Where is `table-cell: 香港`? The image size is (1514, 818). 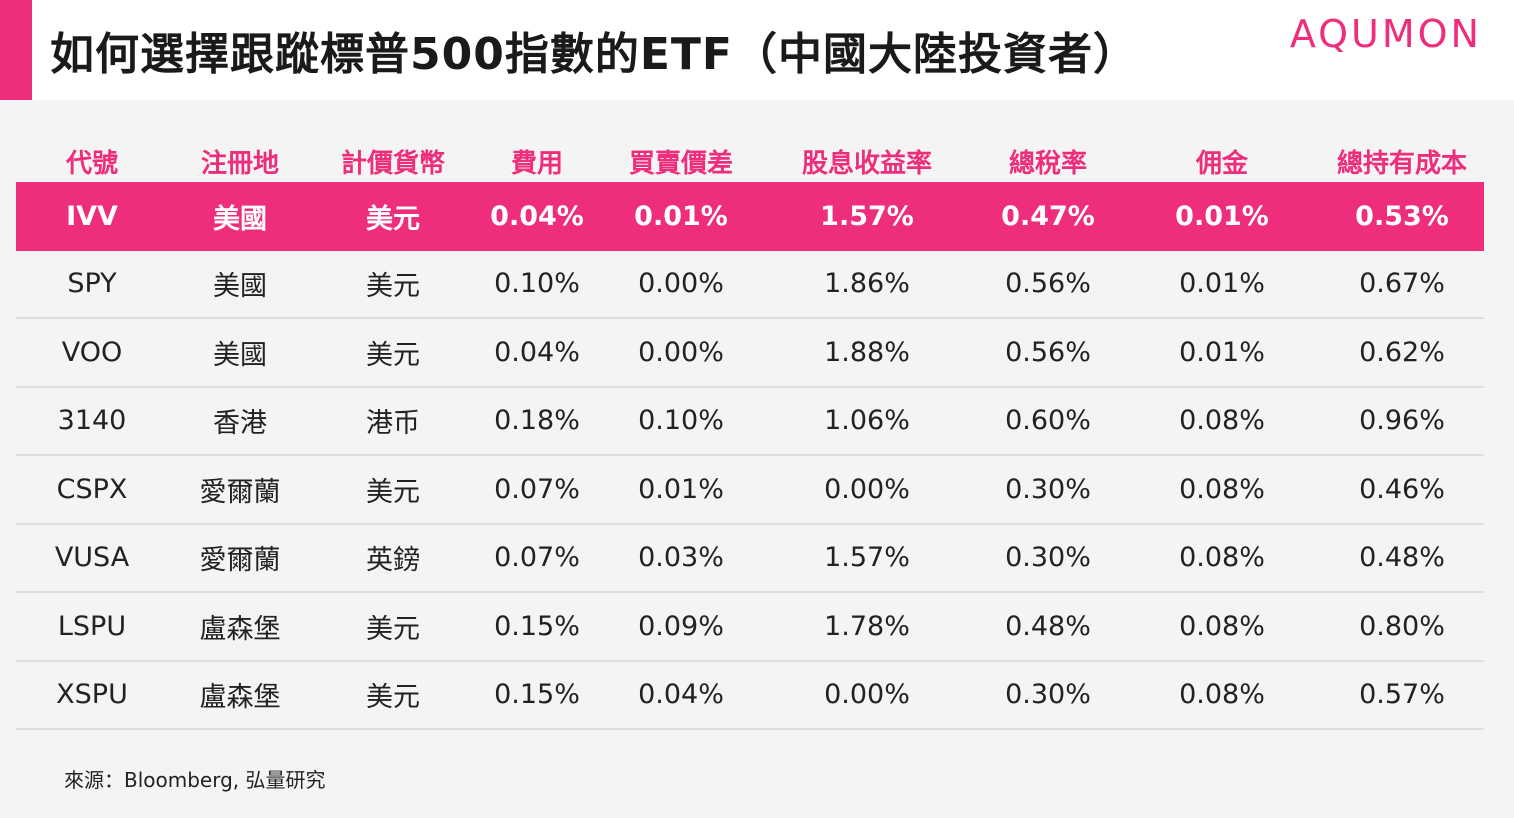 table-cell: 香港 is located at coordinates (240, 424).